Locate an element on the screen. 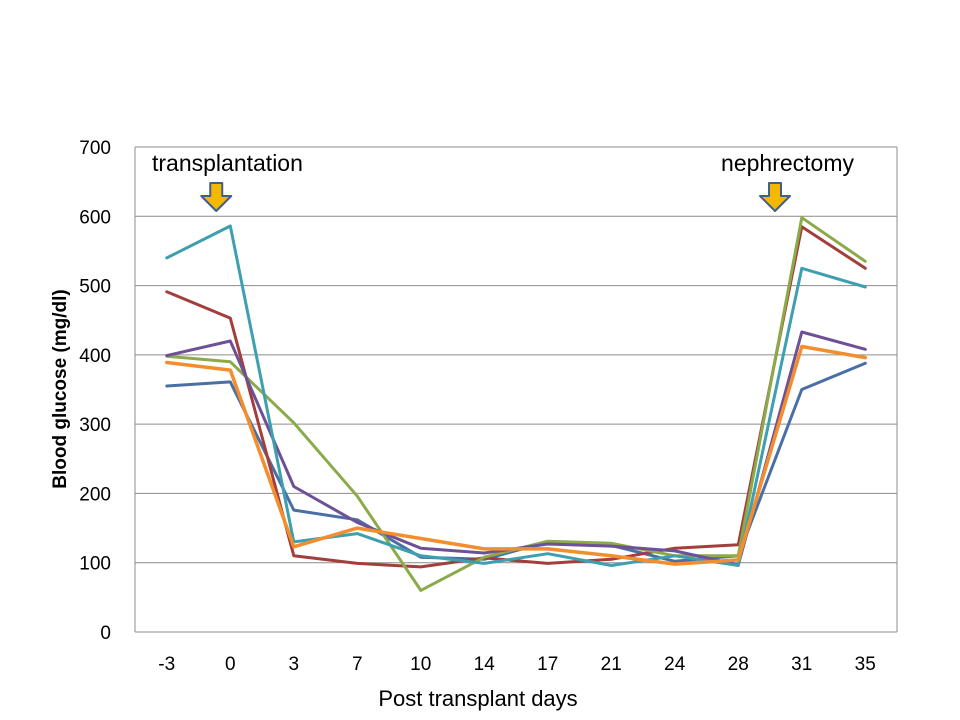 The width and height of the screenshot is (960, 720). y-axis-label: Blood glucose (mg/dl) is located at coordinates (60, 389).